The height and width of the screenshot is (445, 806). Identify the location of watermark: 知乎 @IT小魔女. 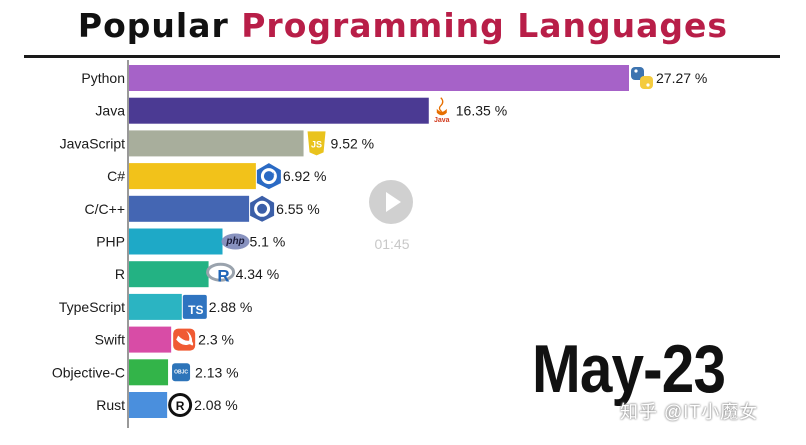
(689, 412).